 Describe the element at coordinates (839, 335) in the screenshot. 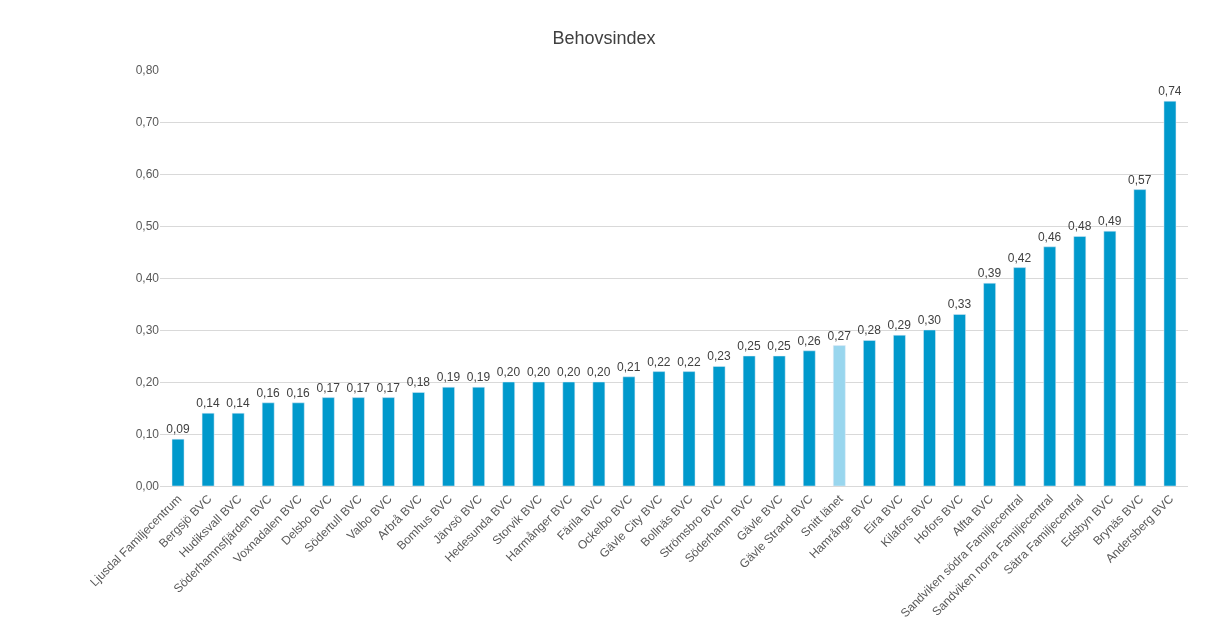

I see `data-label: 0,27` at that location.